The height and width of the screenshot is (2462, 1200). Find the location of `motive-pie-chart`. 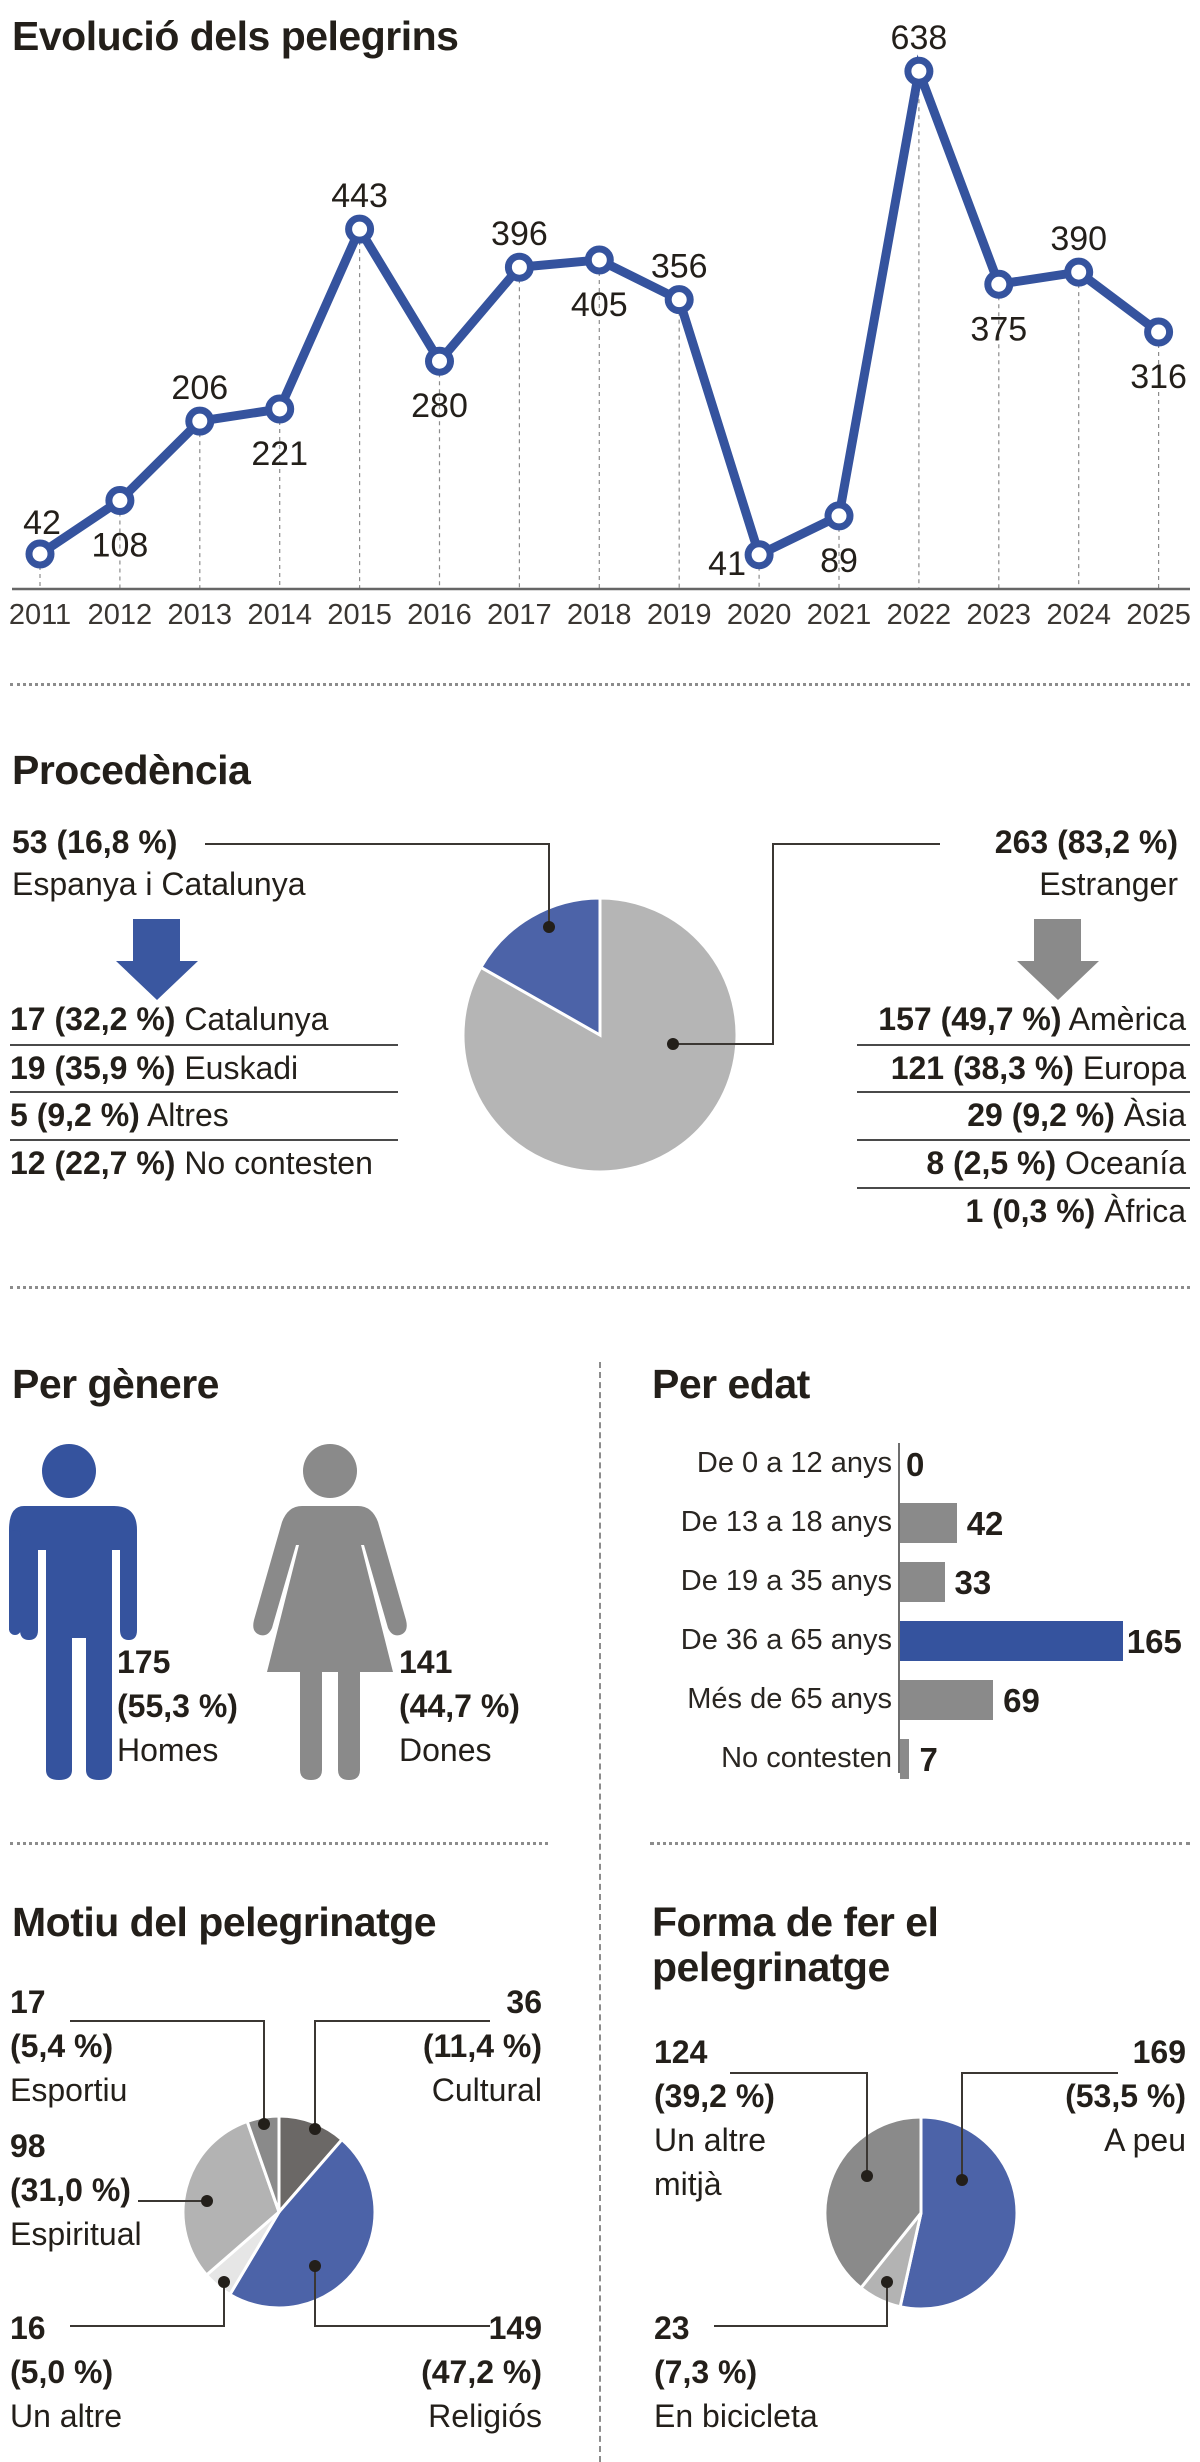

motive-pie-chart is located at coordinates (280, 2173).